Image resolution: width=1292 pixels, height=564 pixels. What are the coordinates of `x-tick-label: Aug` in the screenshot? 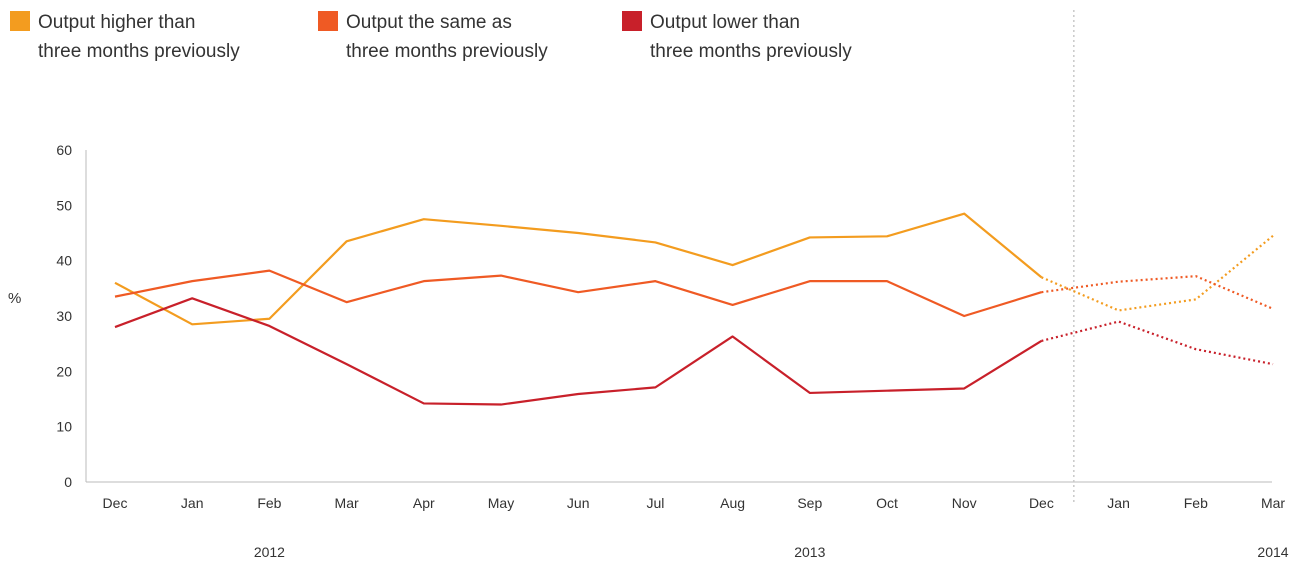 It's located at (732, 503).